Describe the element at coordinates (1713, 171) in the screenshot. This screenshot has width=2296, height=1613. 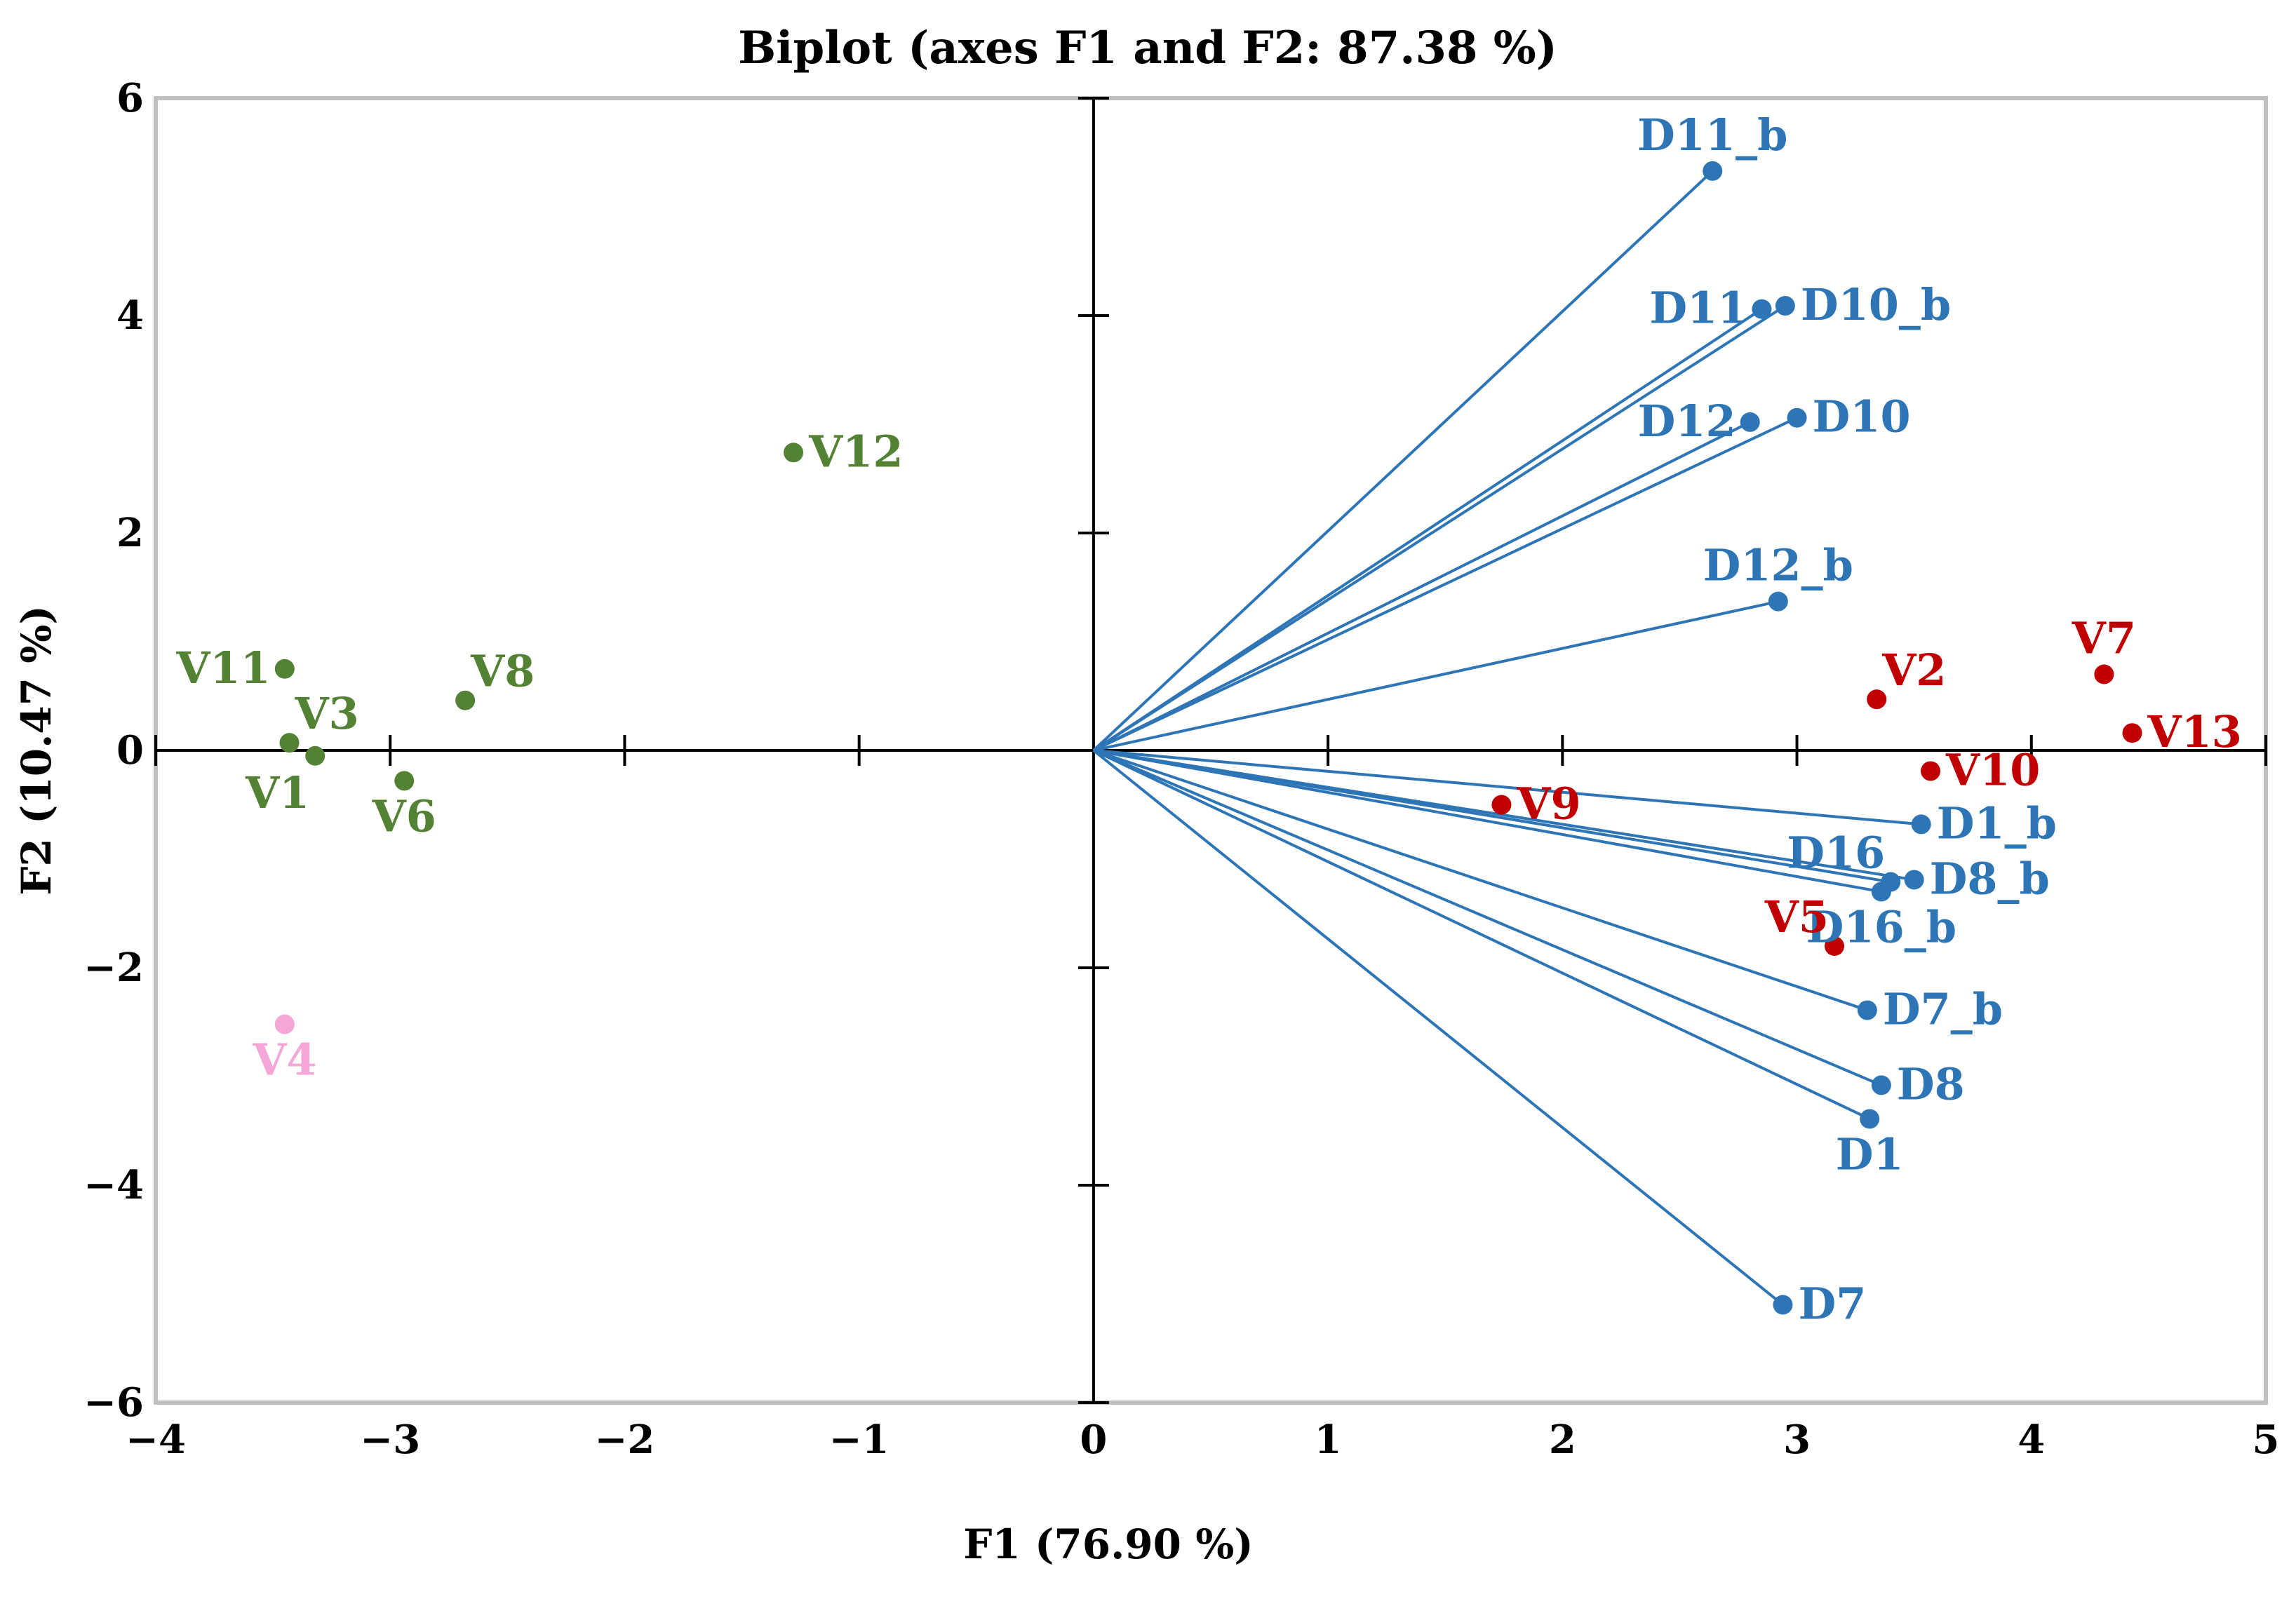
I see `point-d11-b` at that location.